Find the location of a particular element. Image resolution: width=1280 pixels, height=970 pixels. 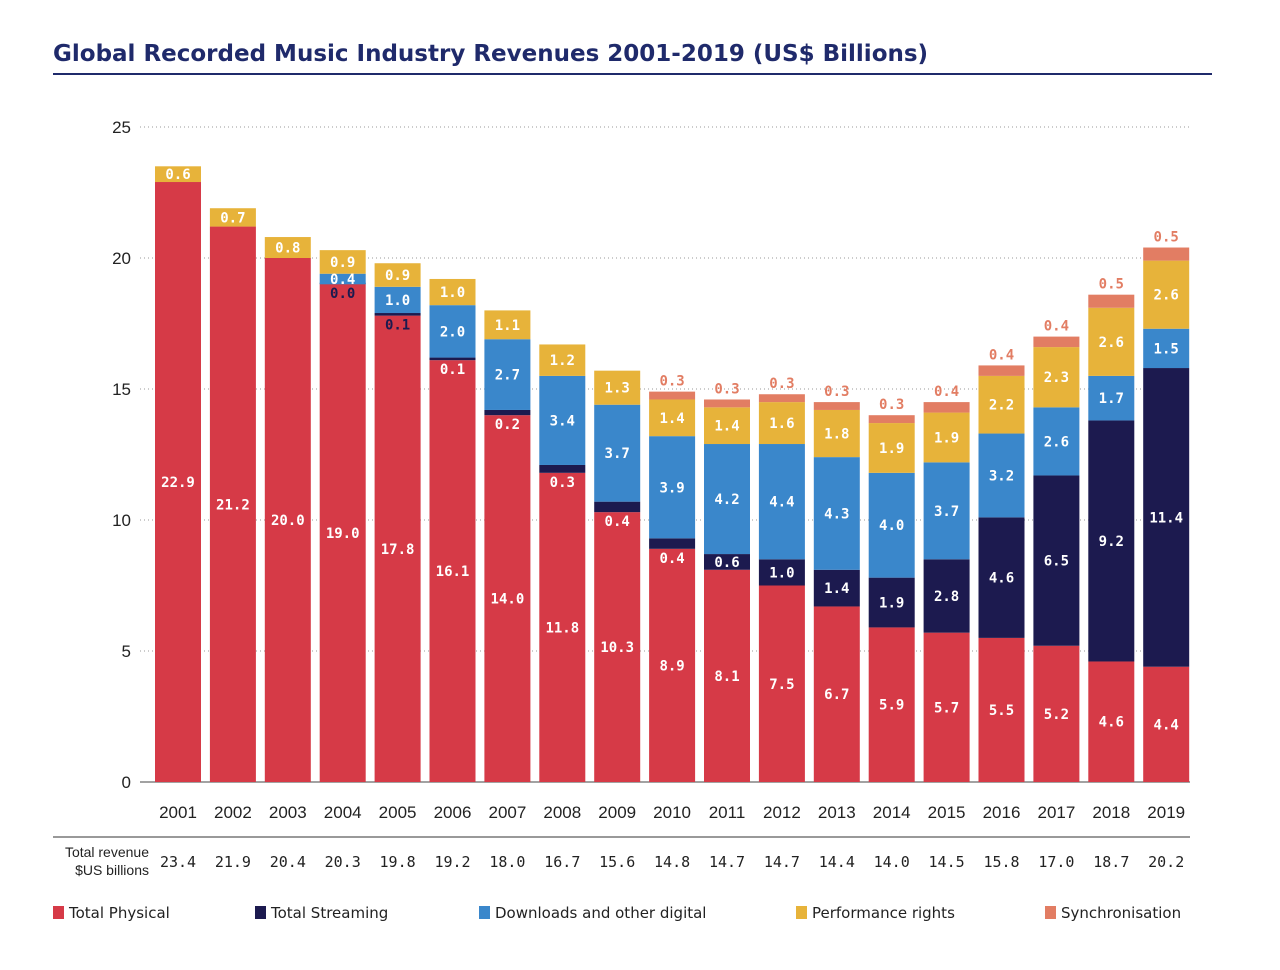

data-label: 4.0 is located at coordinates (891, 526).